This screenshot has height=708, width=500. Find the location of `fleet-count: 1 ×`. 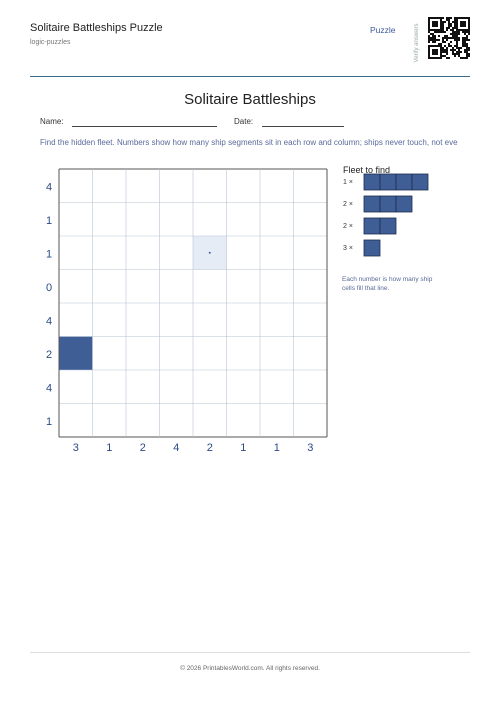

fleet-count: 1 × is located at coordinates (348, 182).